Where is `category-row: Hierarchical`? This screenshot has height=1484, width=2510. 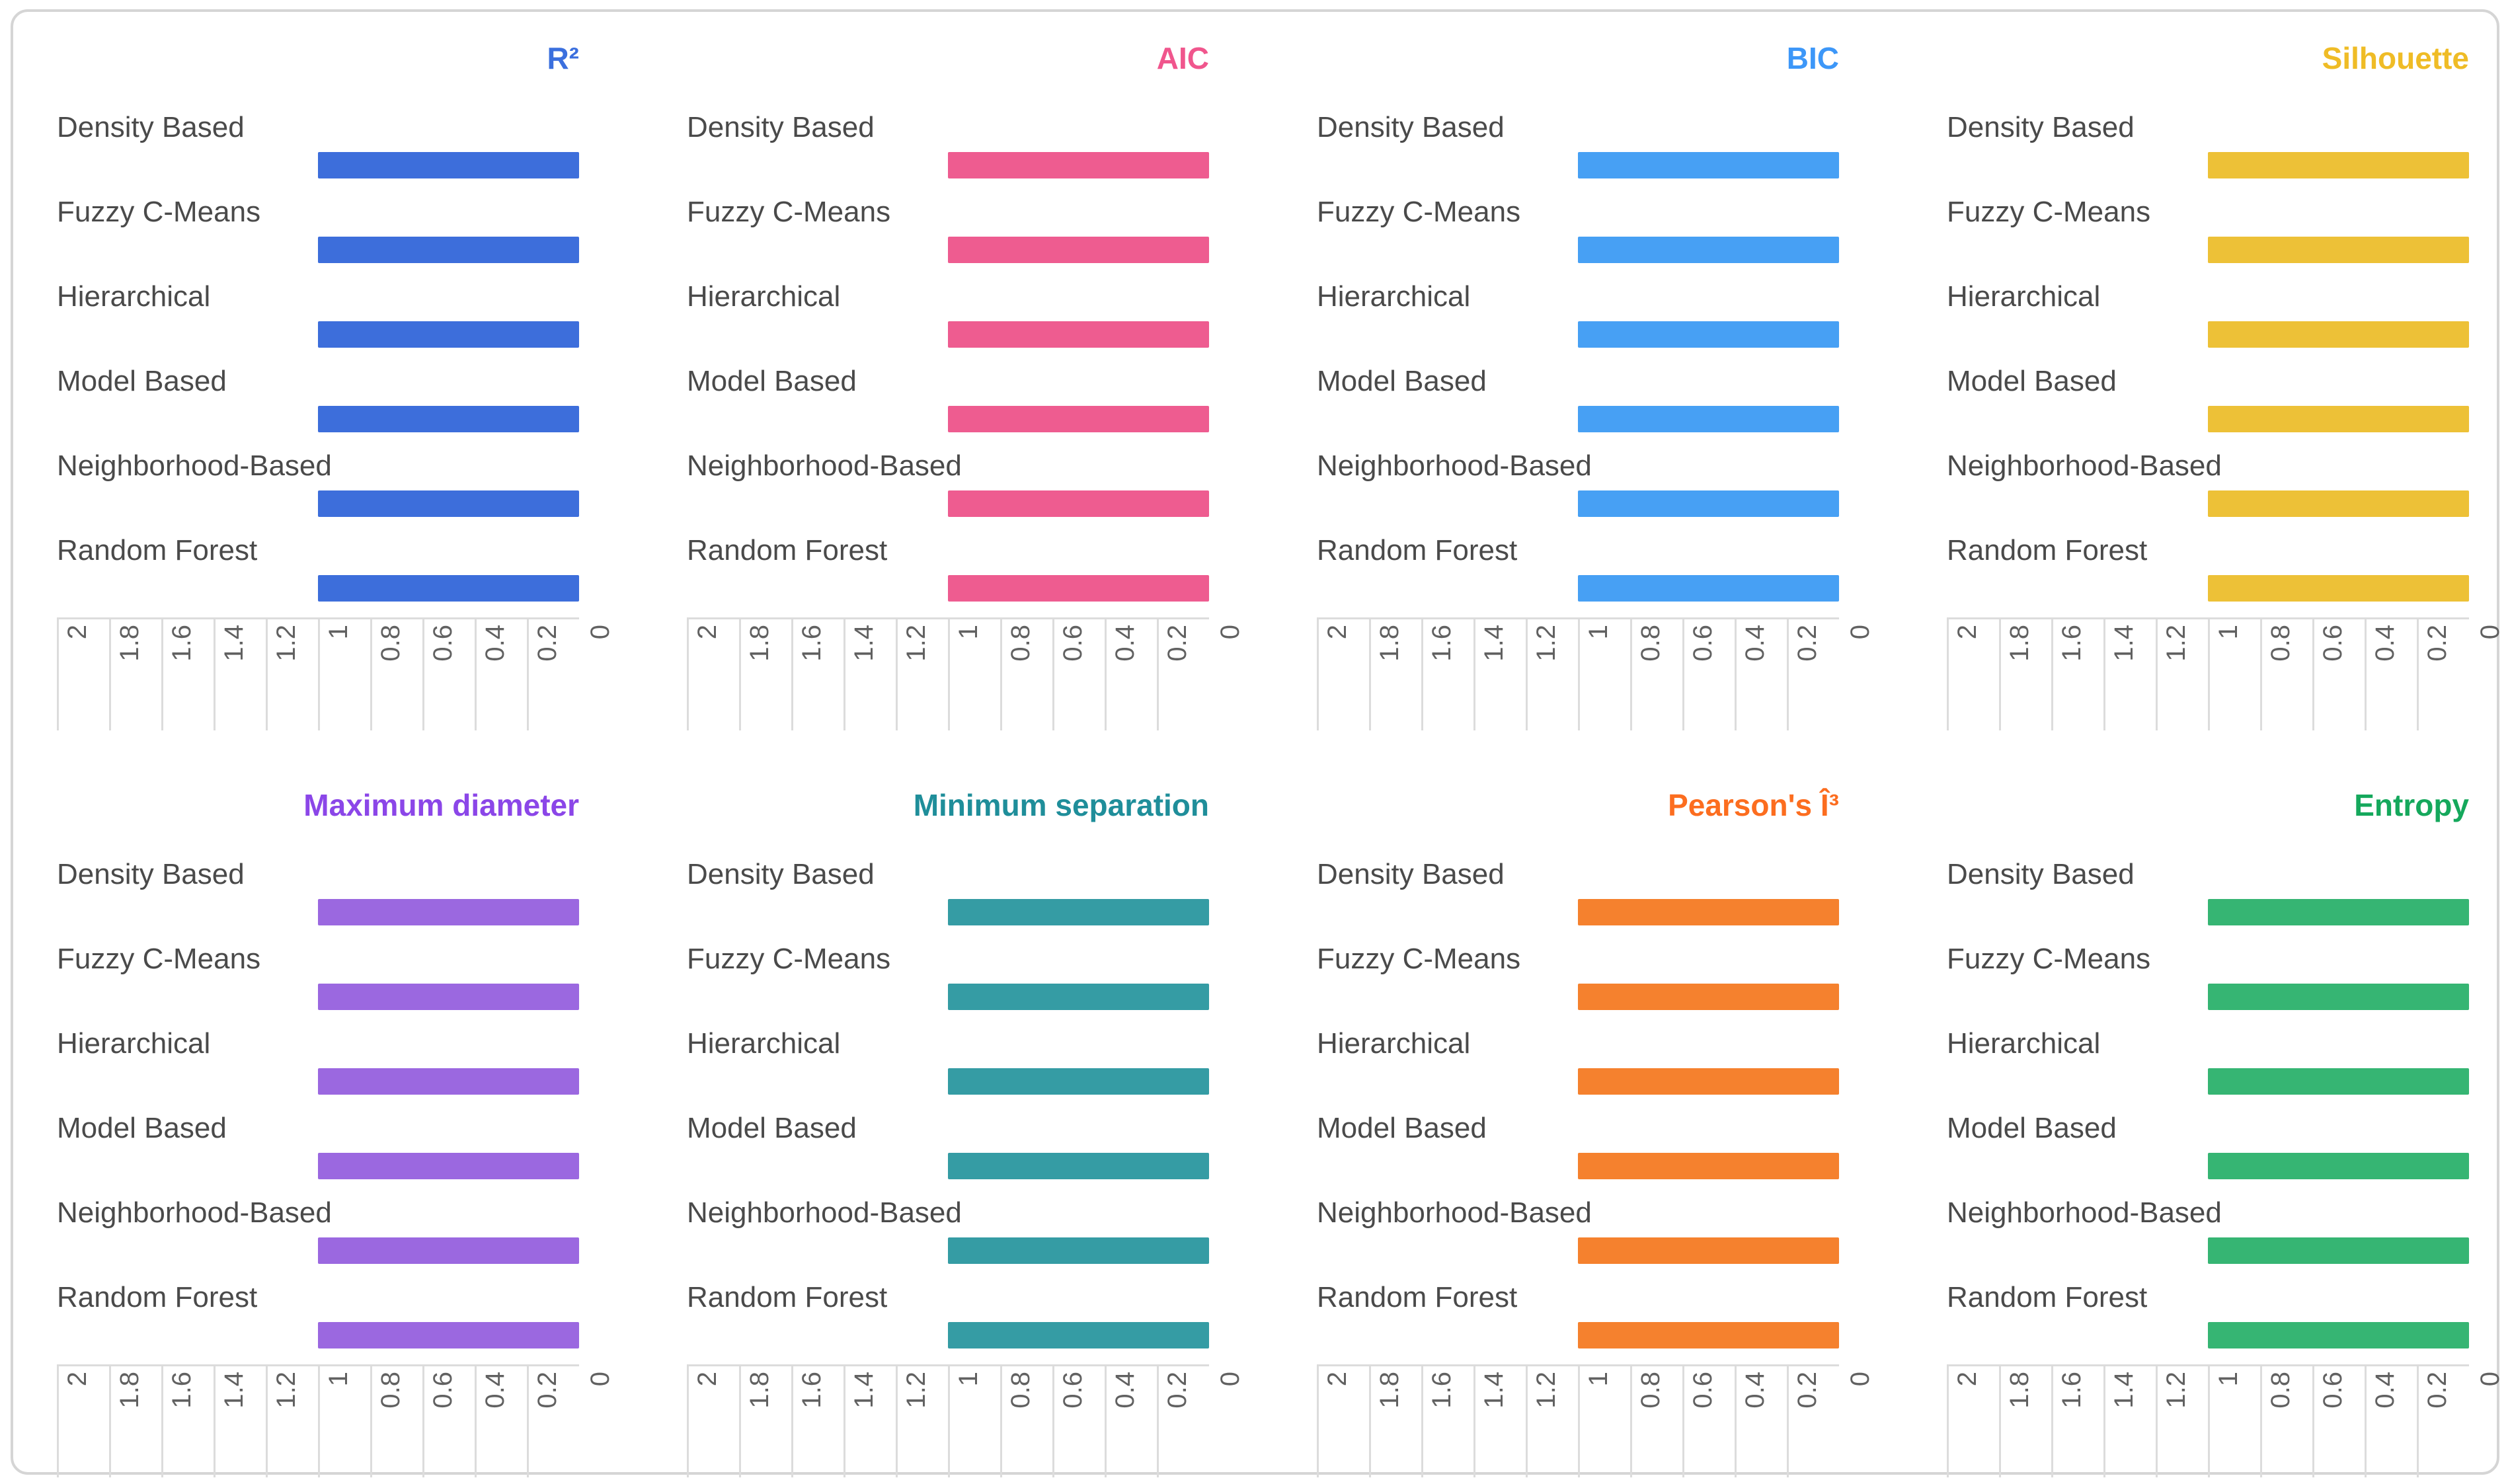
category-row: Hierarchical is located at coordinates (1578, 321).